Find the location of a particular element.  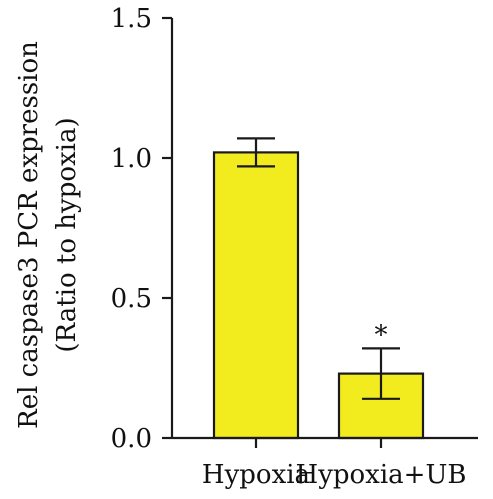

y-tick-label-0: 0.0 is located at coordinates (131, 439).